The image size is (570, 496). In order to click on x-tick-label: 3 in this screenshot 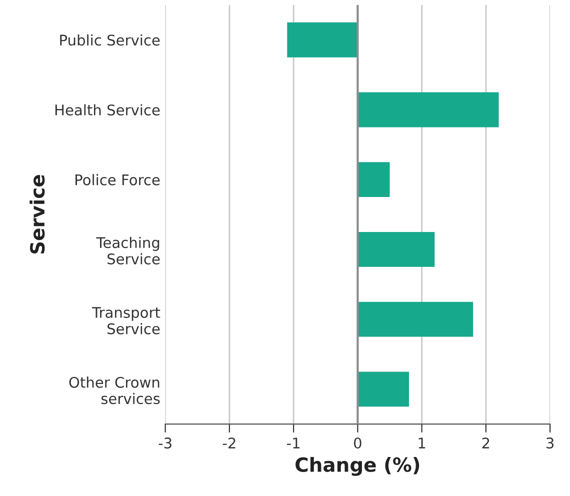, I will do `click(550, 443)`.